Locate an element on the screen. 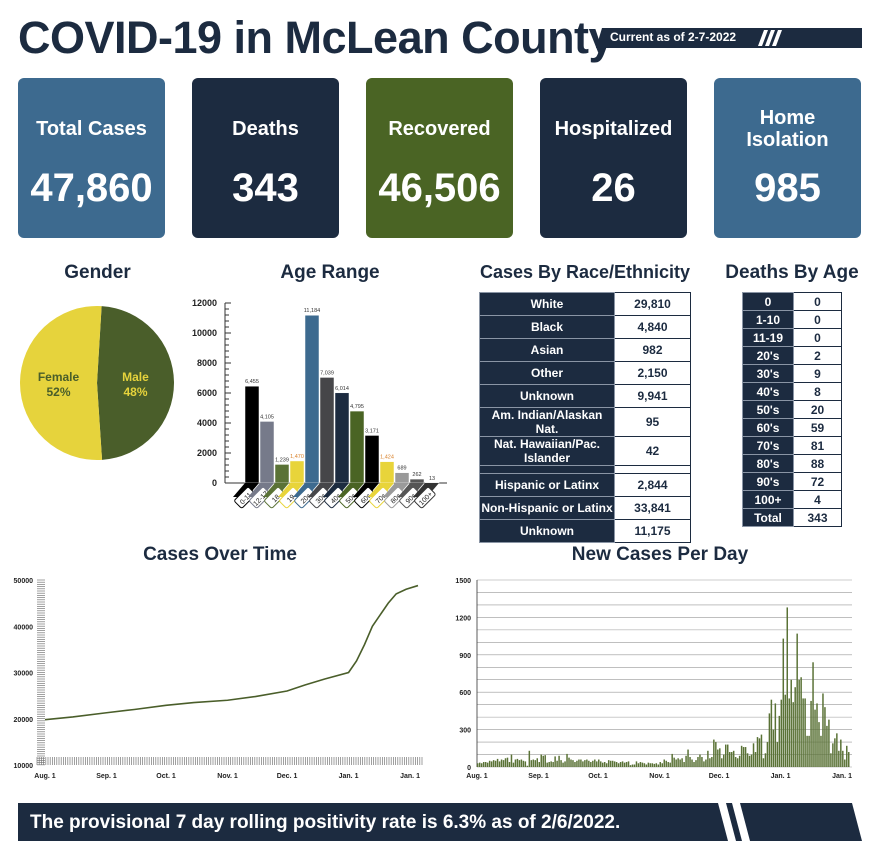 This screenshot has height=859, width=880. x-tick-label: Sep. 1 is located at coordinates (106, 776).